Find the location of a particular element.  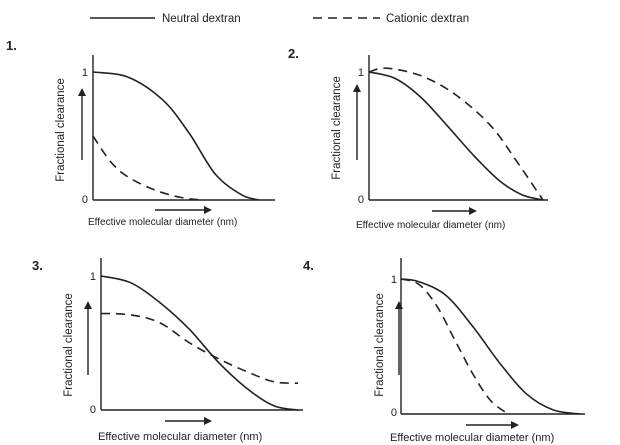

panel-label: 1. is located at coordinates (11, 45).